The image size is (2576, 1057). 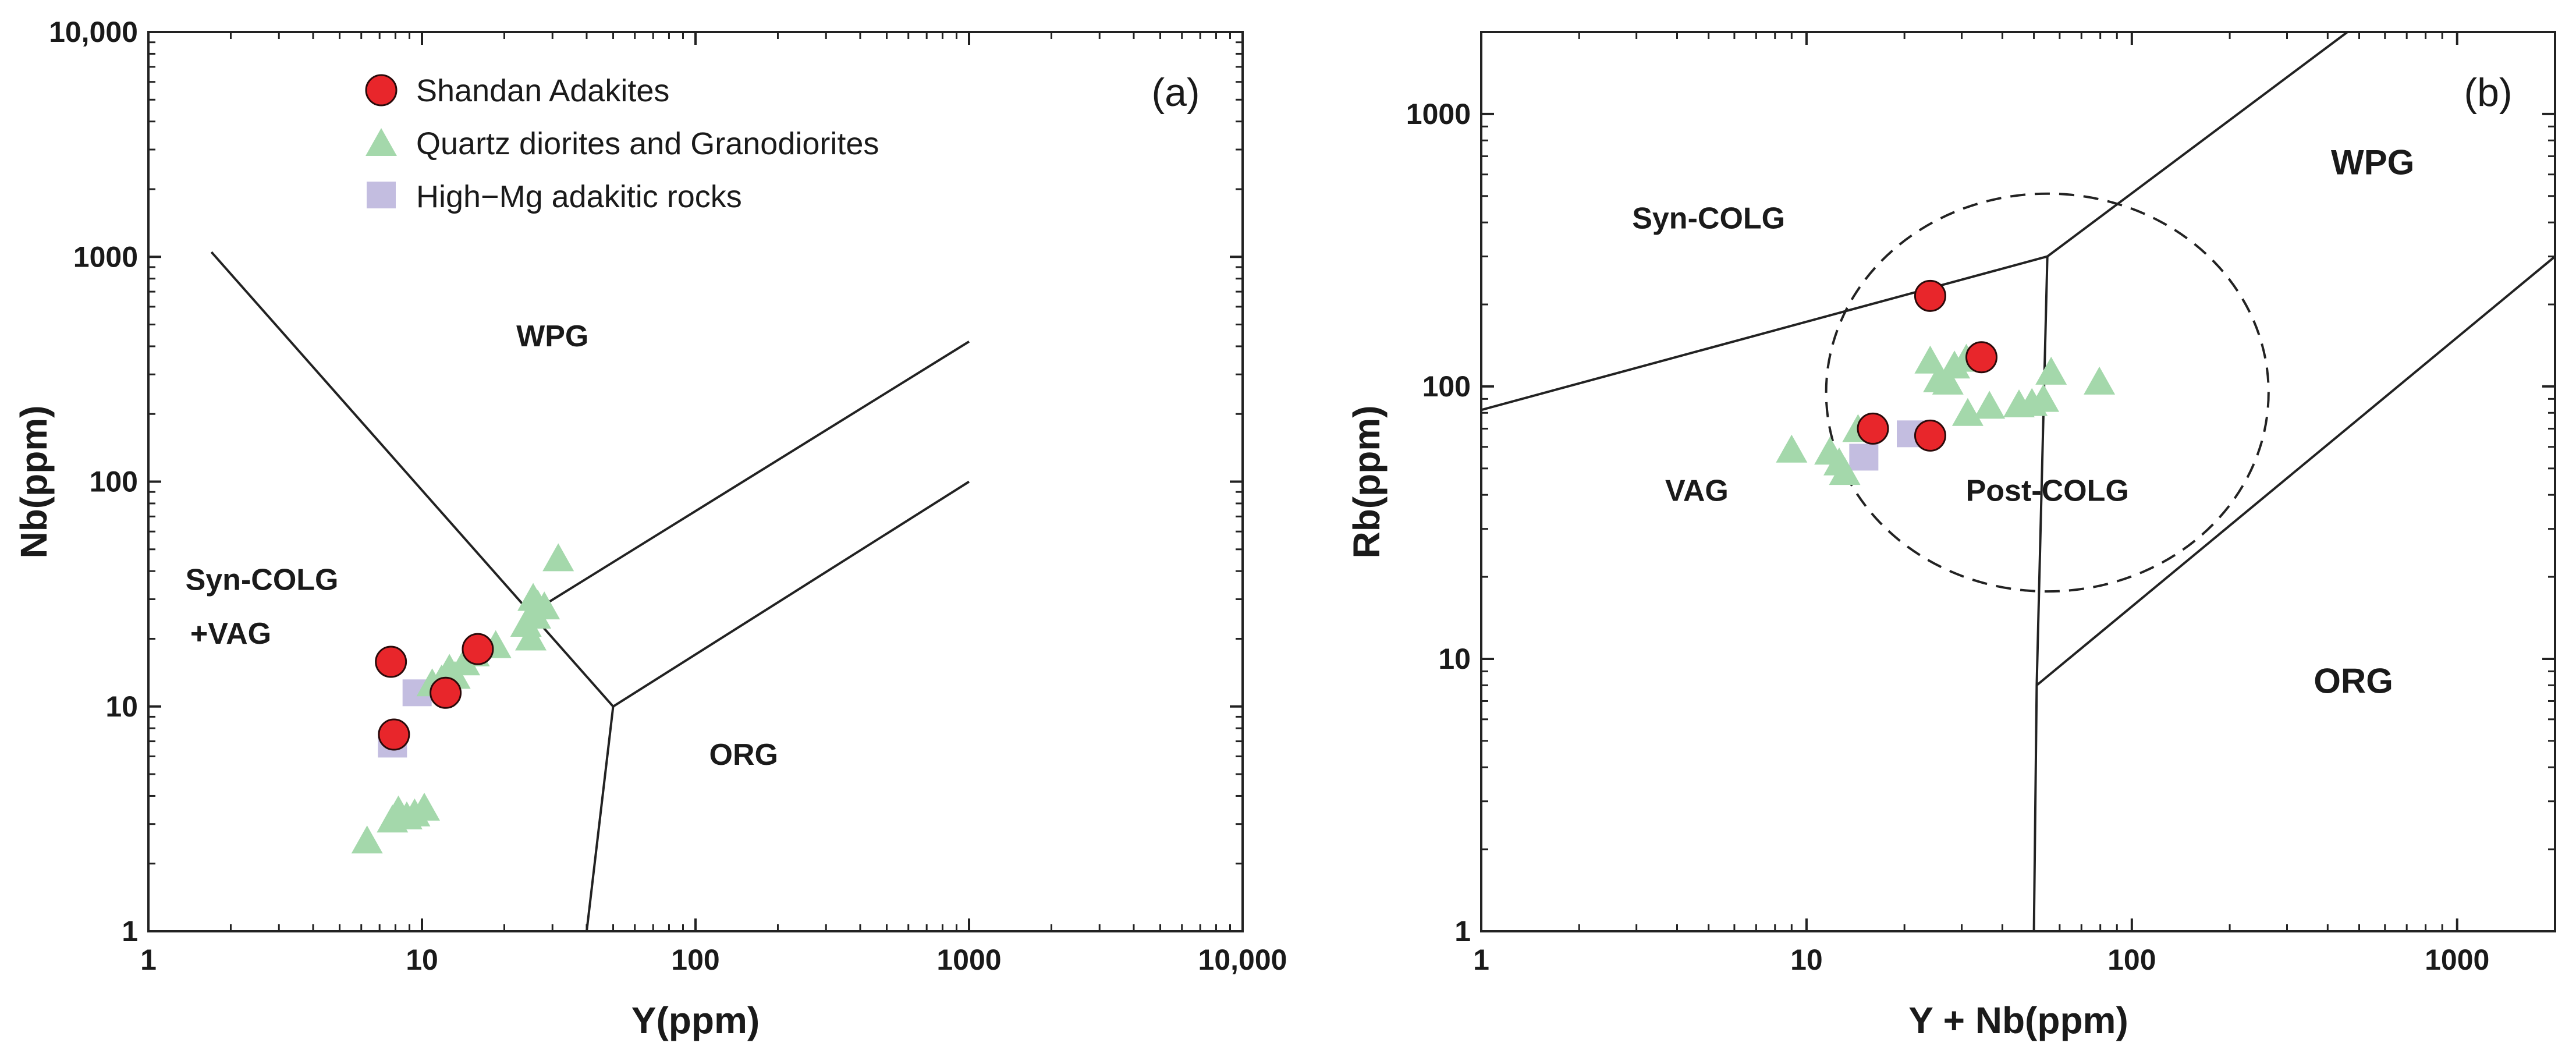 What do you see at coordinates (2018, 1020) in the screenshot?
I see `x-axis-label-b: Y + Nb(ppm)` at bounding box center [2018, 1020].